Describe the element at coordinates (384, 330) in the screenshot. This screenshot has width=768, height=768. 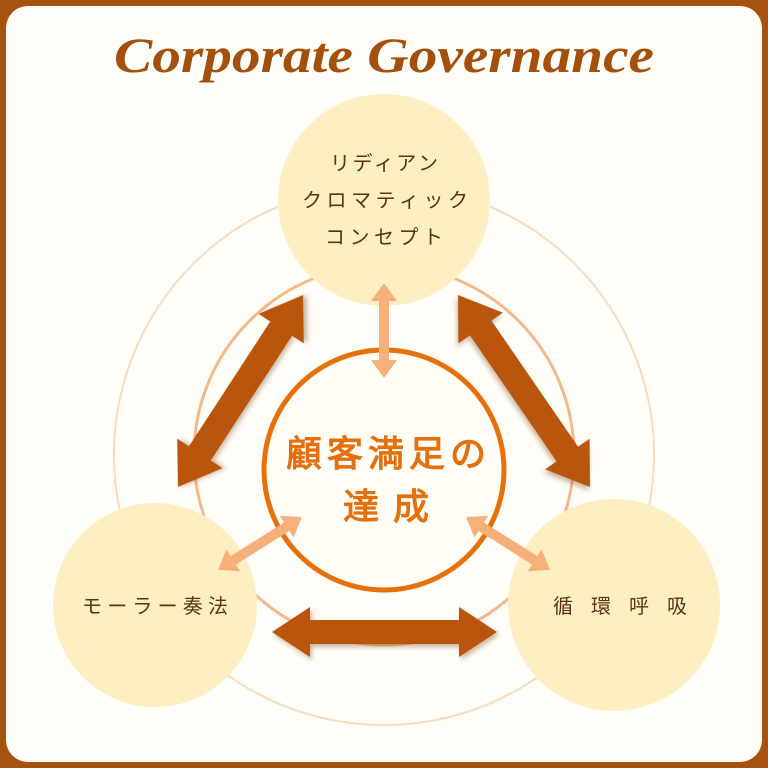
I see `light-arrow-top-center` at that location.